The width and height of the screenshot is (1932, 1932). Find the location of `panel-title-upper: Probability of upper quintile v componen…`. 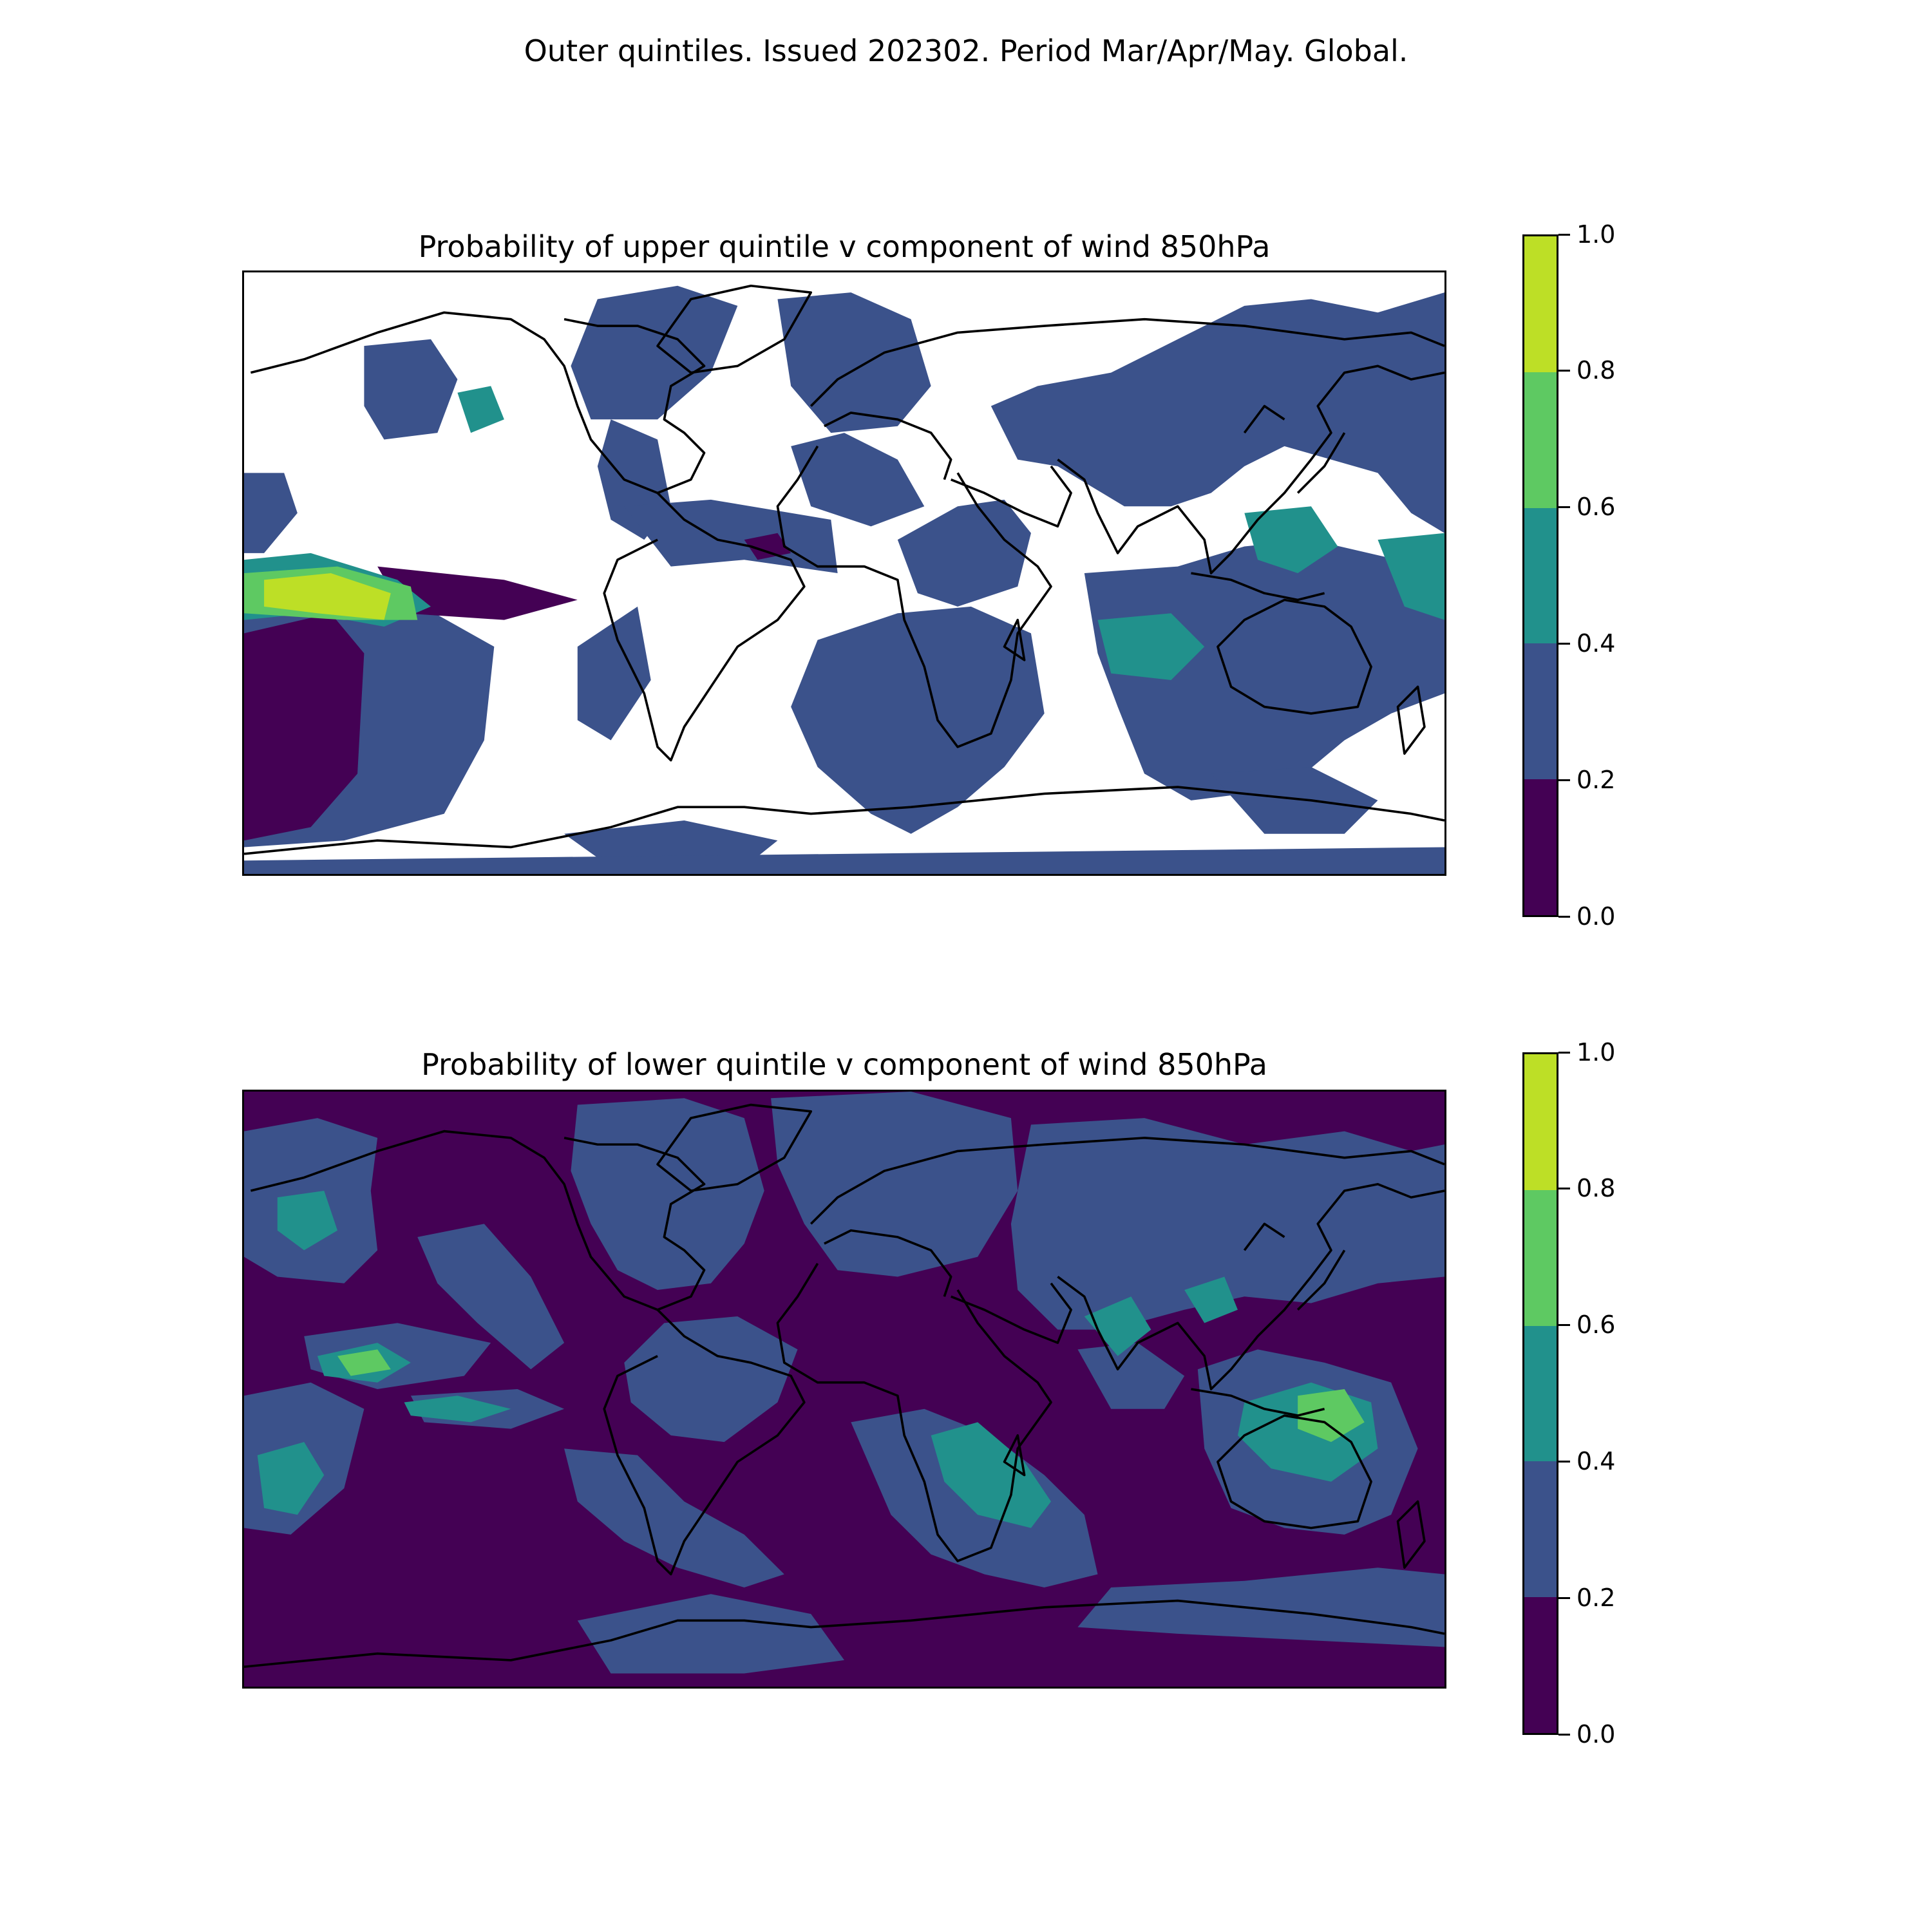

panel-title-upper: Probability of upper quintile v componen… is located at coordinates (845, 247).